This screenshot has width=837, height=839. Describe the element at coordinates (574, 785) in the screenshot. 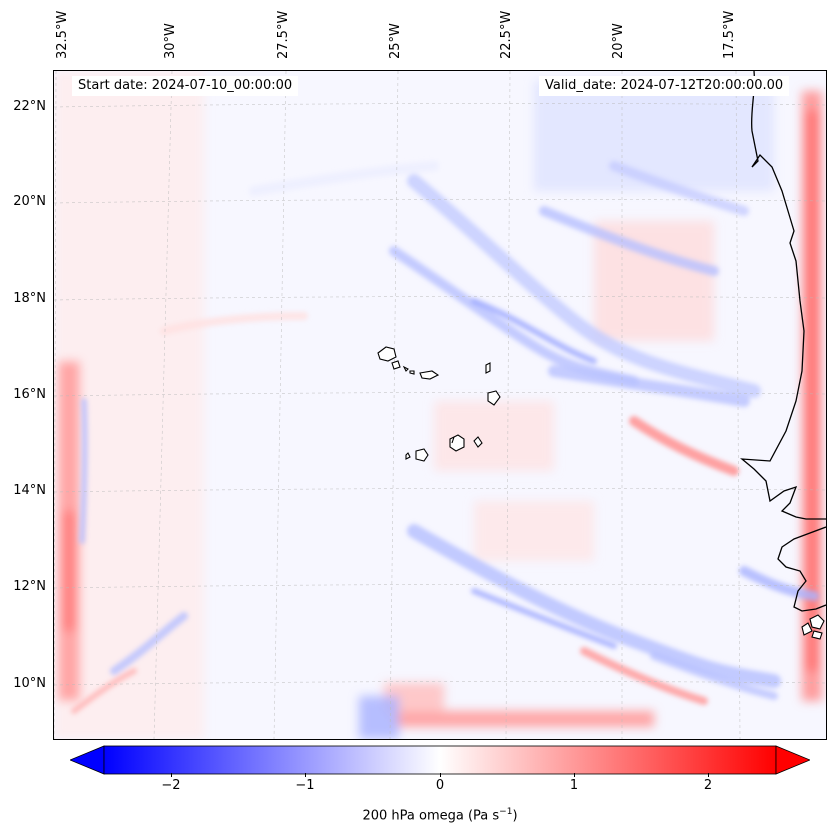

I see `colorbar-tick-label: 1` at that location.